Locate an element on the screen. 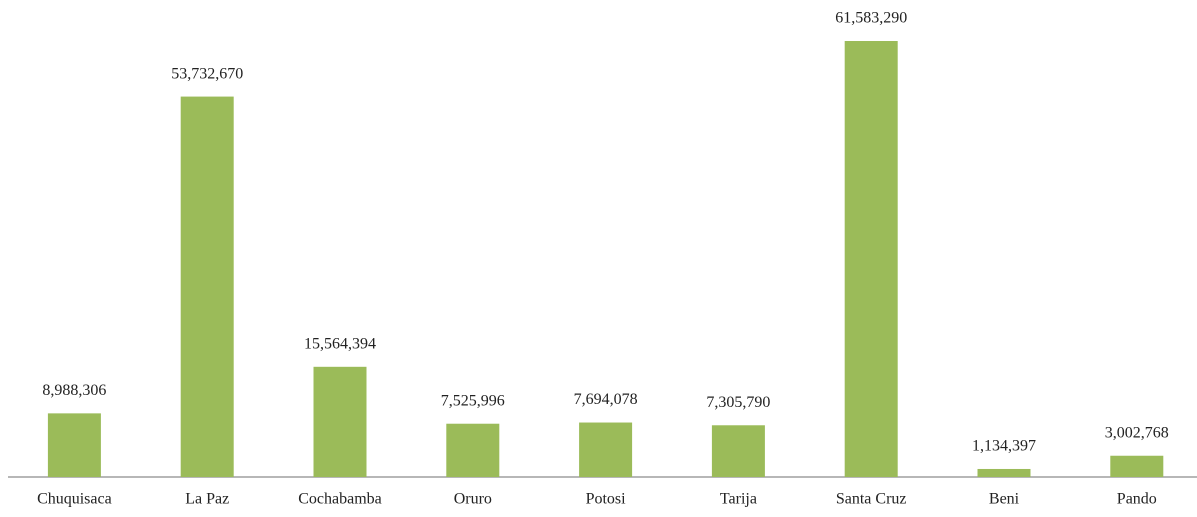 This screenshot has width=1197, height=517. data-label: 53,732,670 is located at coordinates (207, 73).